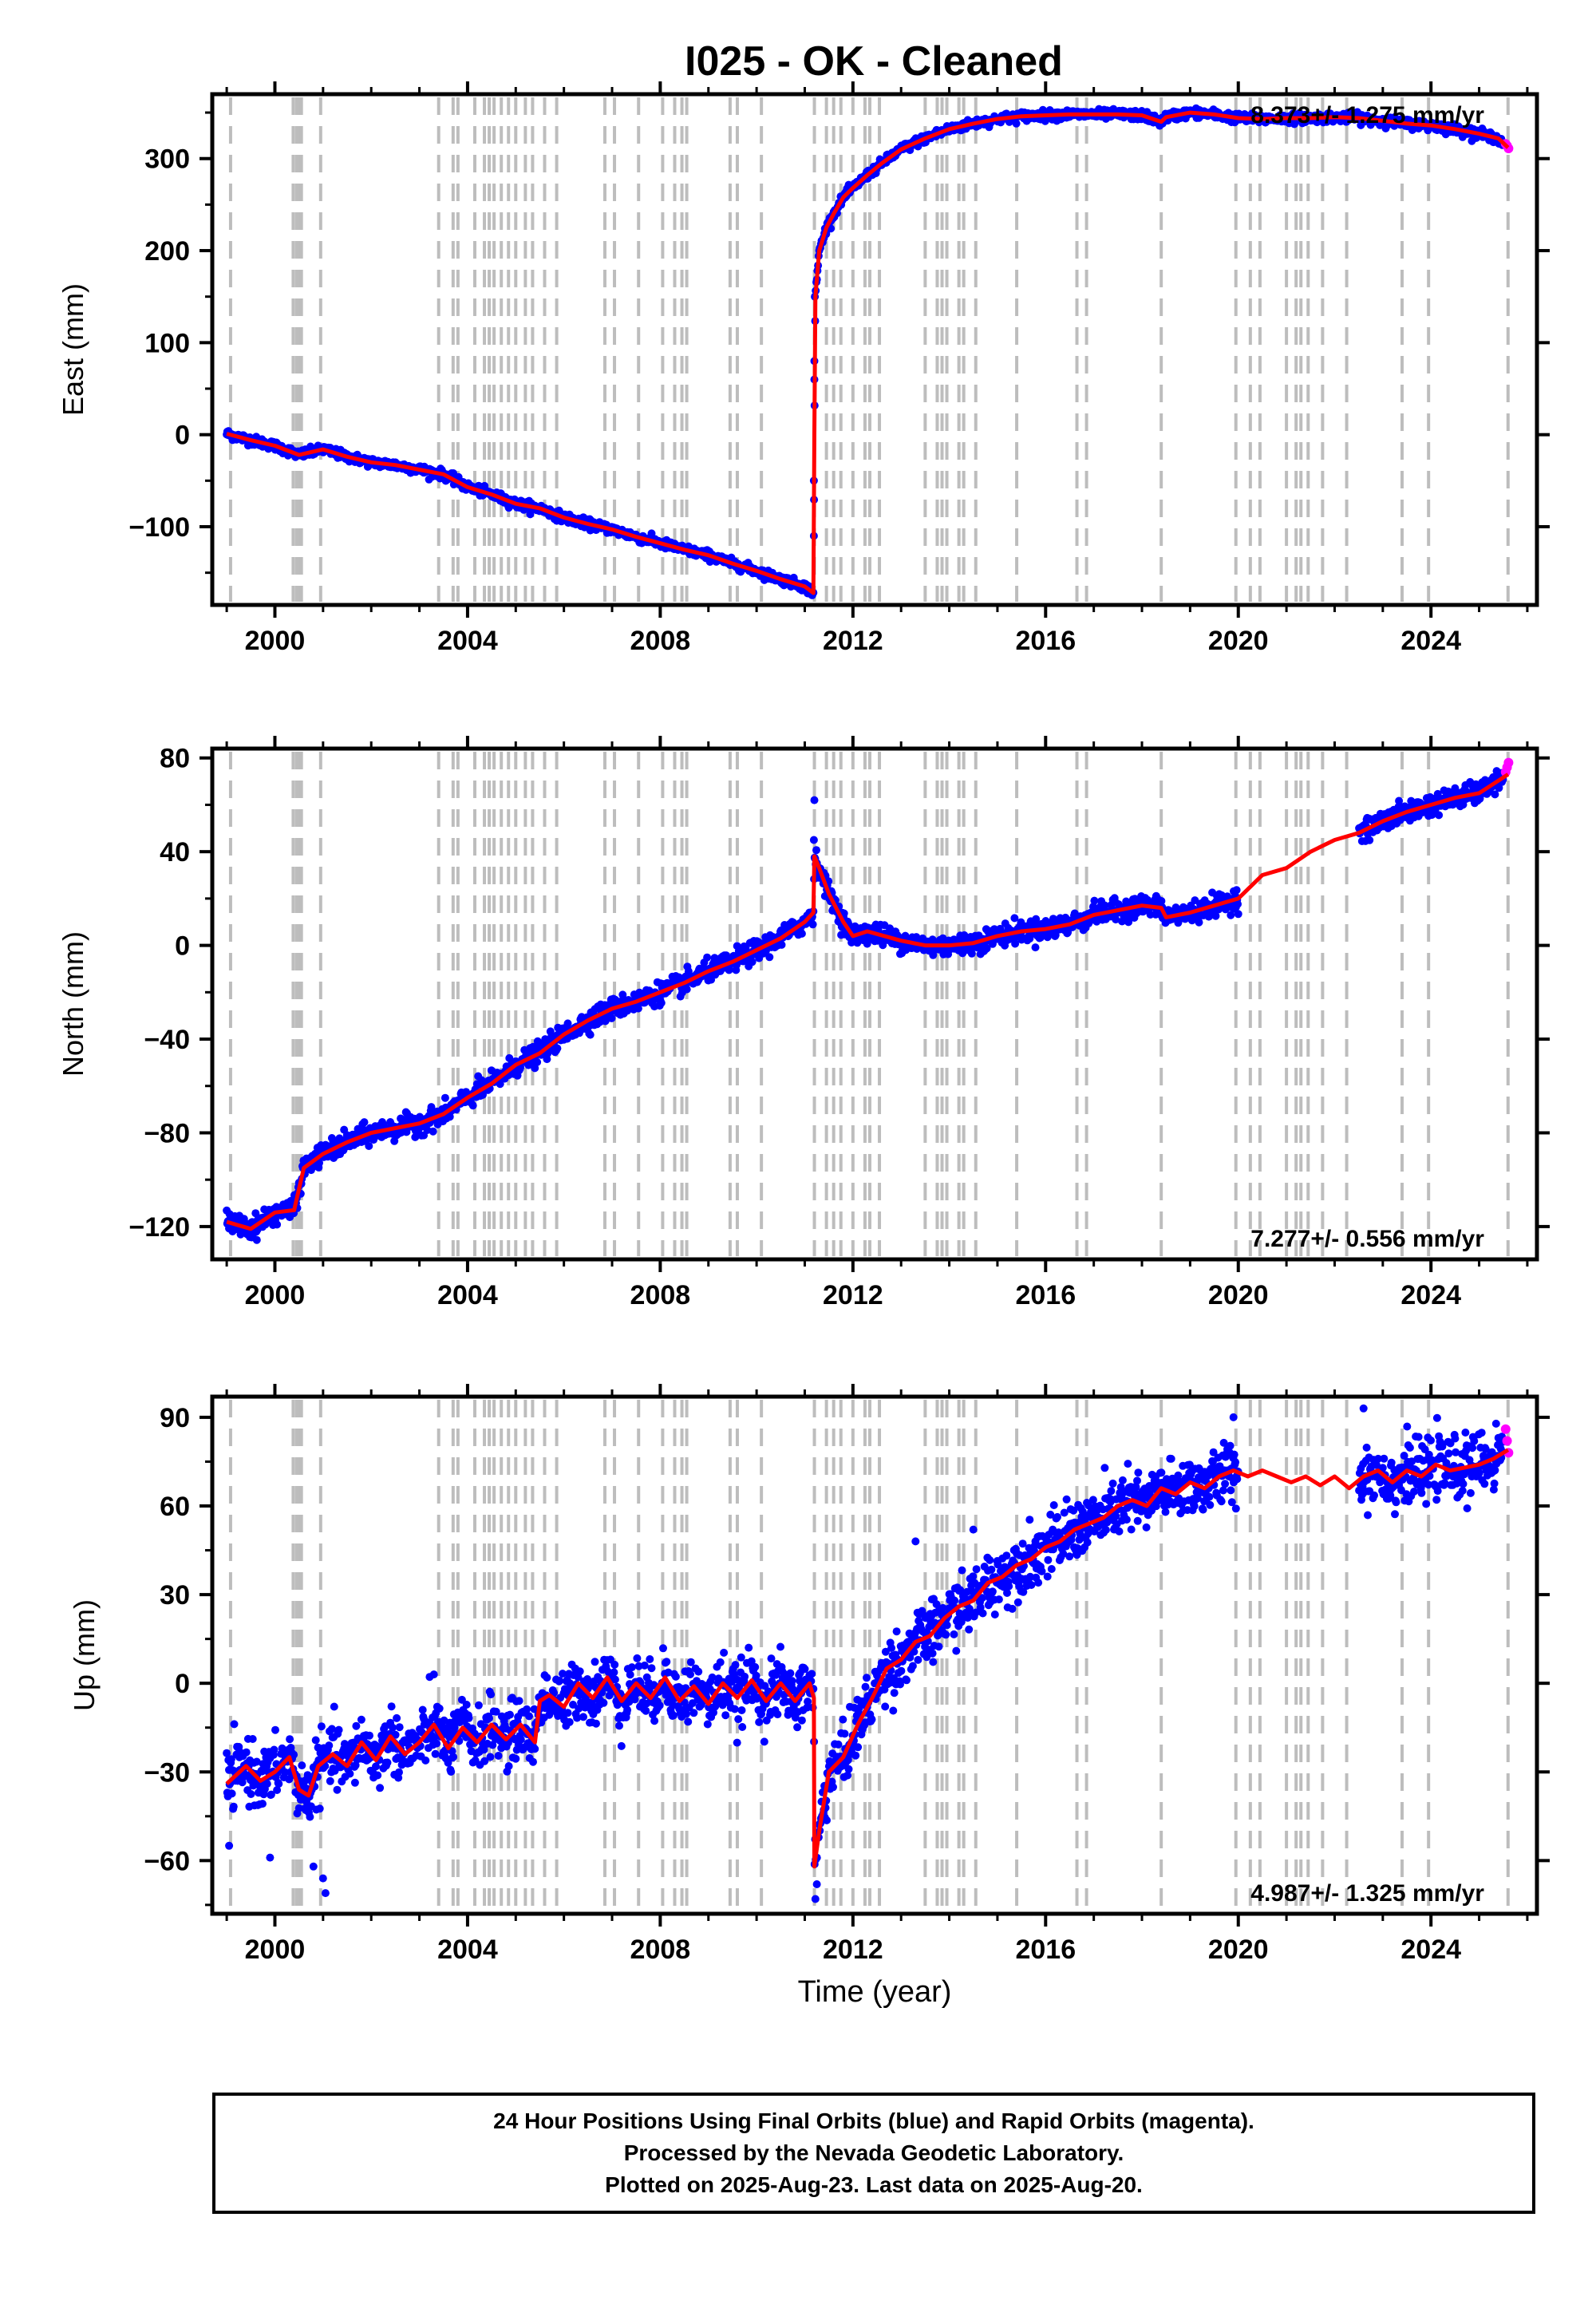 Image resolution: width=1596 pixels, height=2316 pixels. What do you see at coordinates (175, 852) in the screenshot?
I see `y-tick-label: 40` at bounding box center [175, 852].